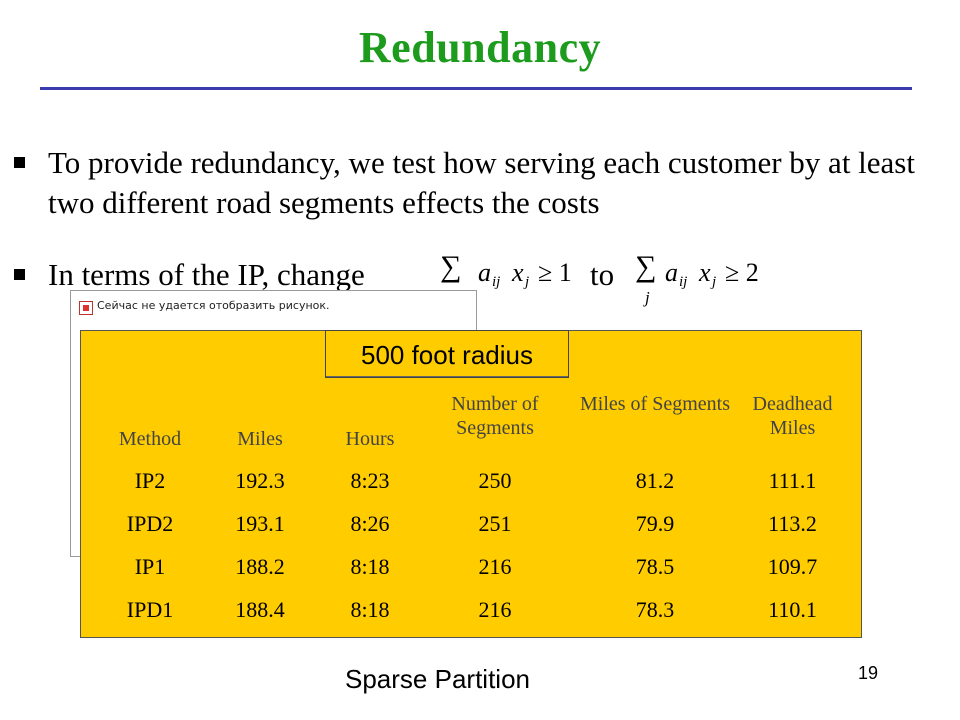  Describe the element at coordinates (792, 523) in the screenshot. I see `table-cell: 113.2` at that location.